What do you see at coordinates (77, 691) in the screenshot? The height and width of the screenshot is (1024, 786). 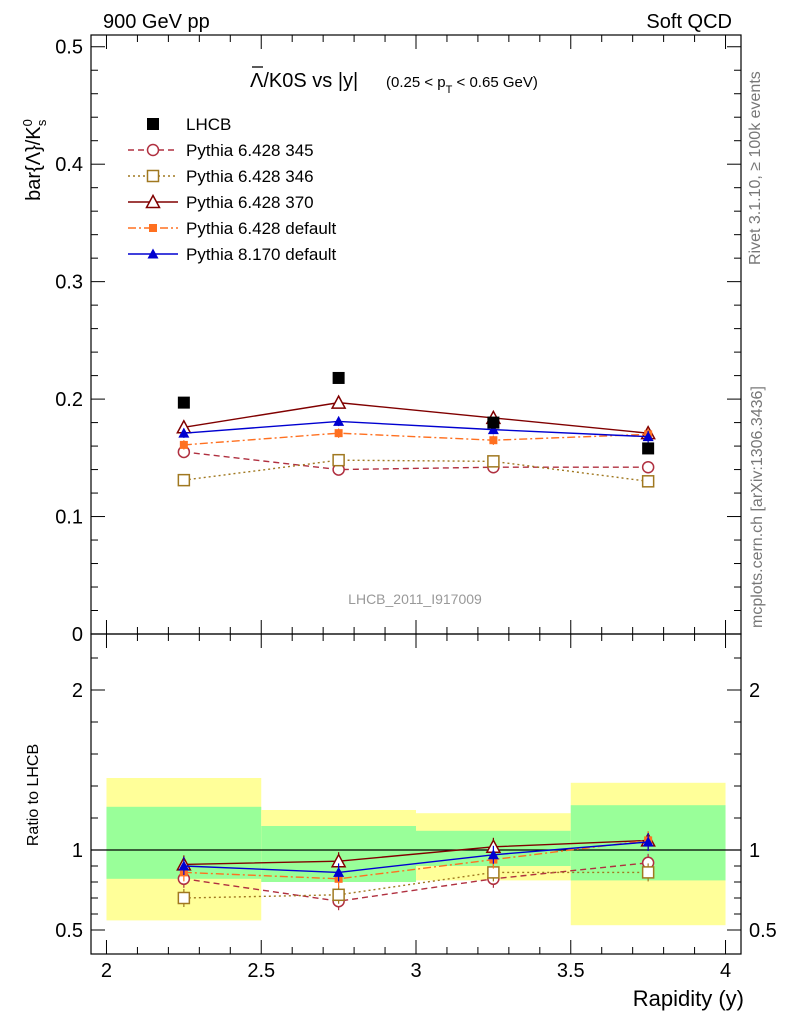 I see `ratio-ytick-label: 2` at bounding box center [77, 691].